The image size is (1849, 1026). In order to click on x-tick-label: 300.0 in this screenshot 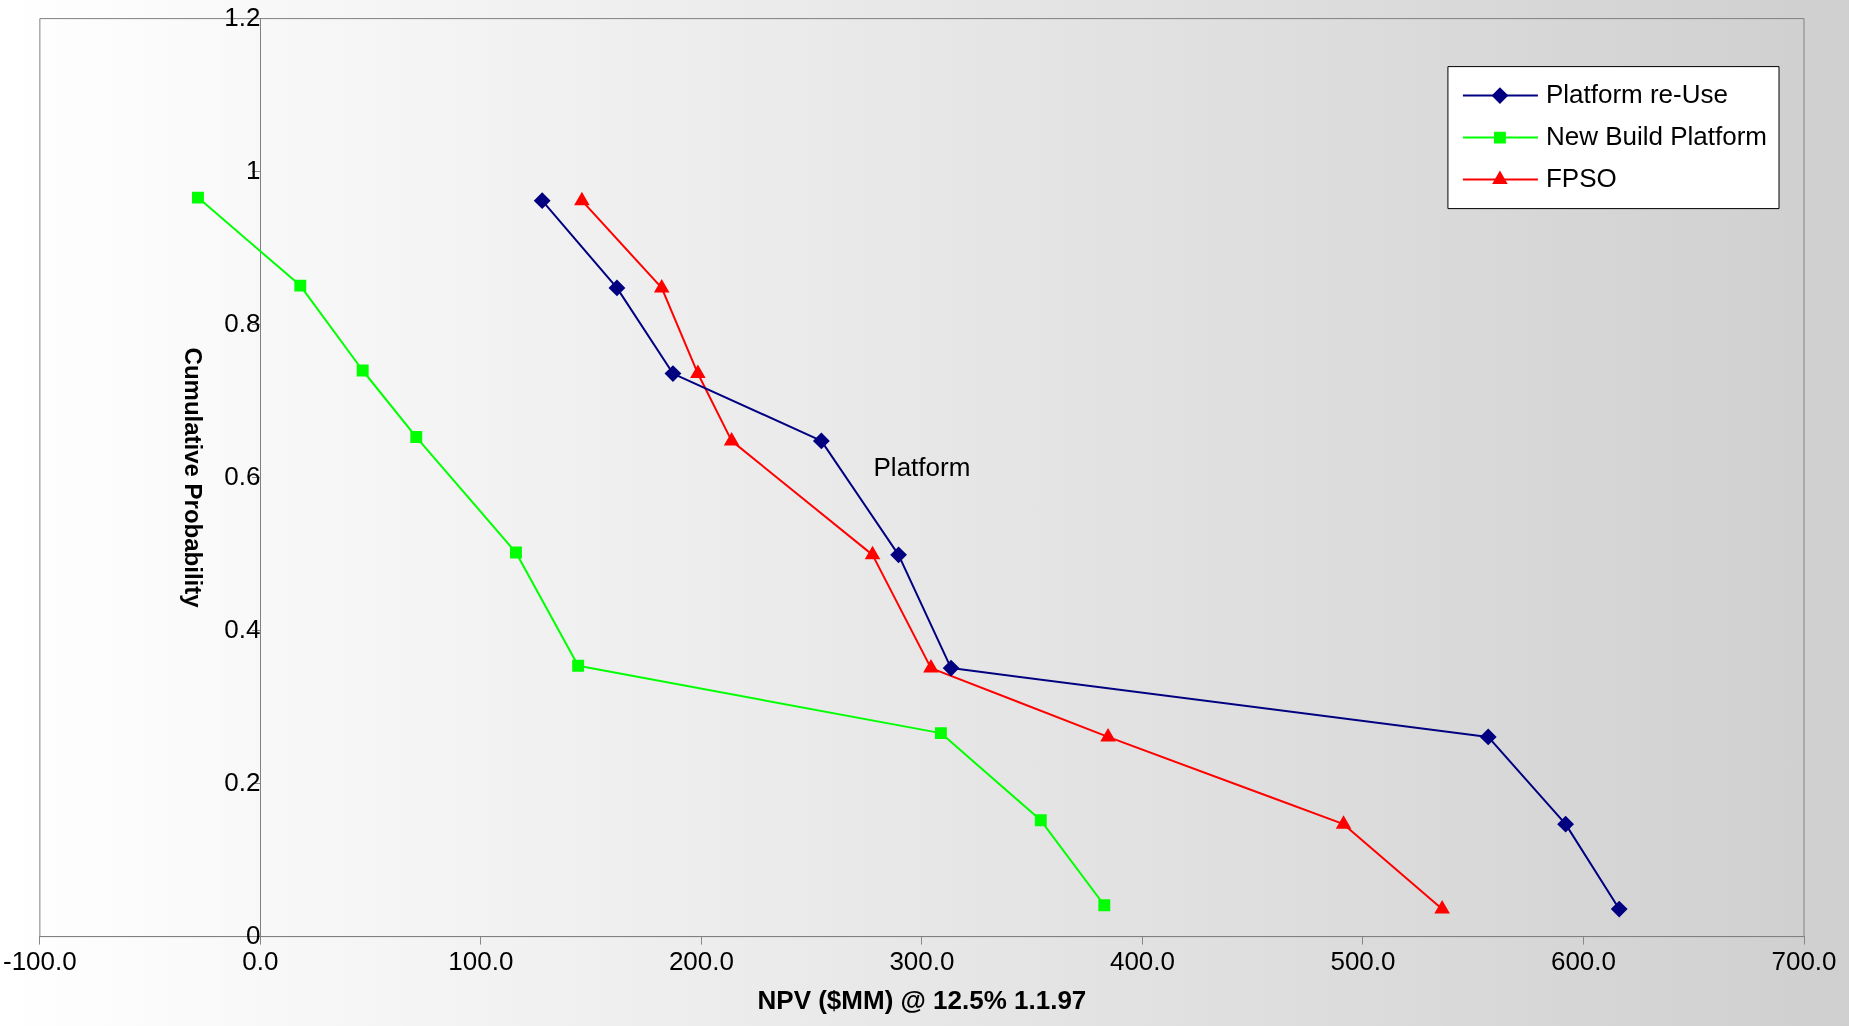, I will do `click(922, 961)`.